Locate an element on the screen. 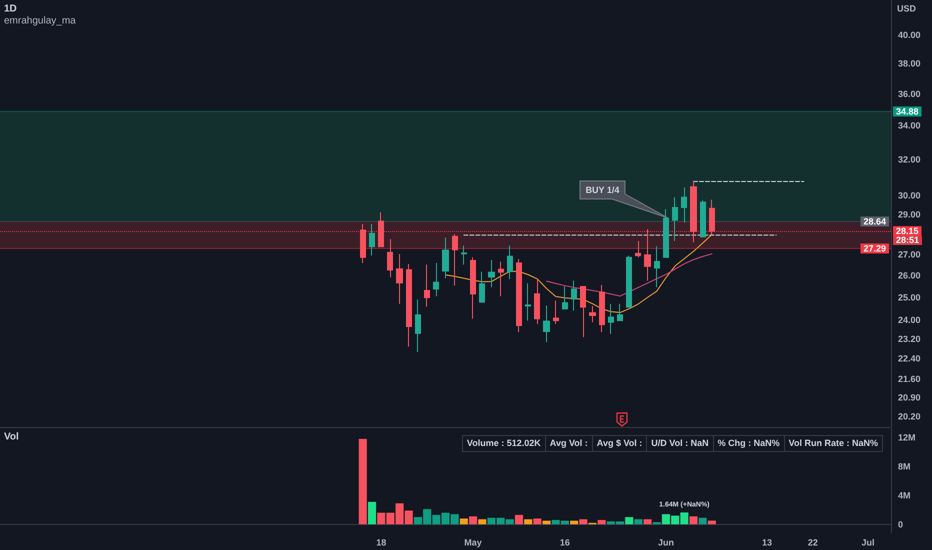 The width and height of the screenshot is (932, 550). x-tick-label: Jun is located at coordinates (666, 543).